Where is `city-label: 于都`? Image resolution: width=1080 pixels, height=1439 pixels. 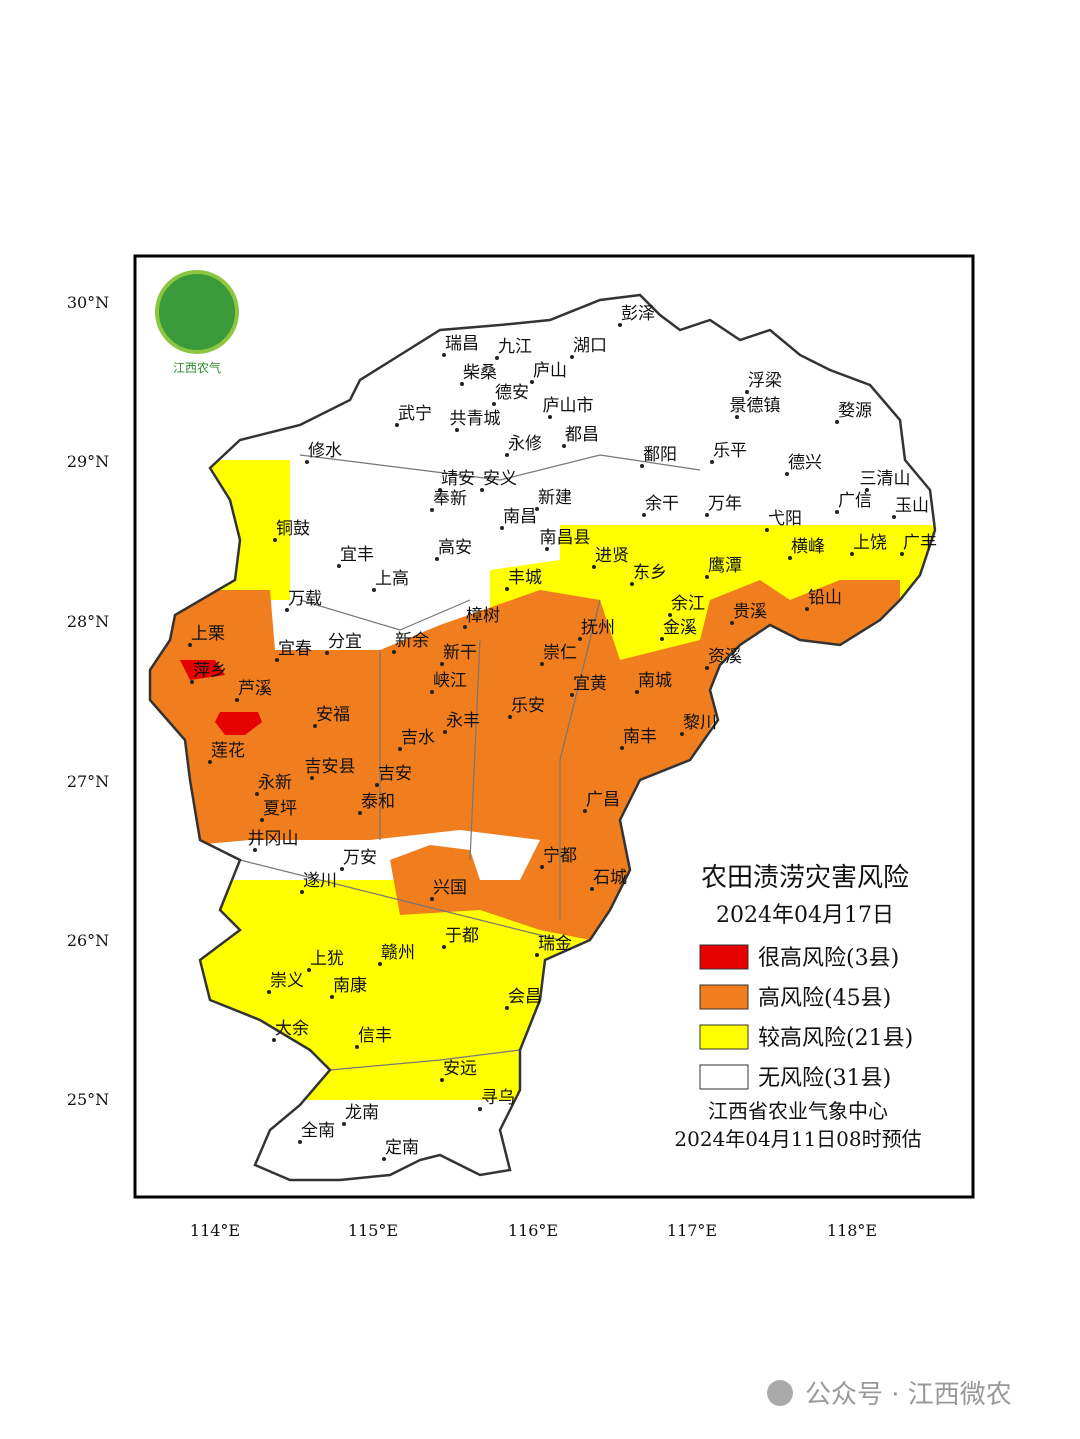 city-label: 于都 is located at coordinates (462, 936).